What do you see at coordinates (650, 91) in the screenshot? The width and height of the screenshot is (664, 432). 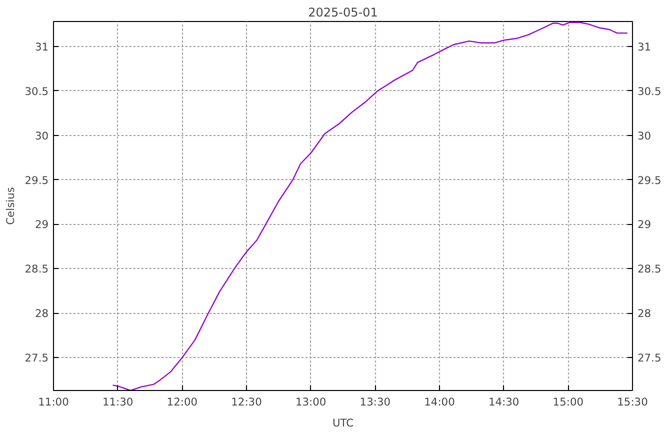 I see `y2-tick-label: 30.5` at bounding box center [650, 91].